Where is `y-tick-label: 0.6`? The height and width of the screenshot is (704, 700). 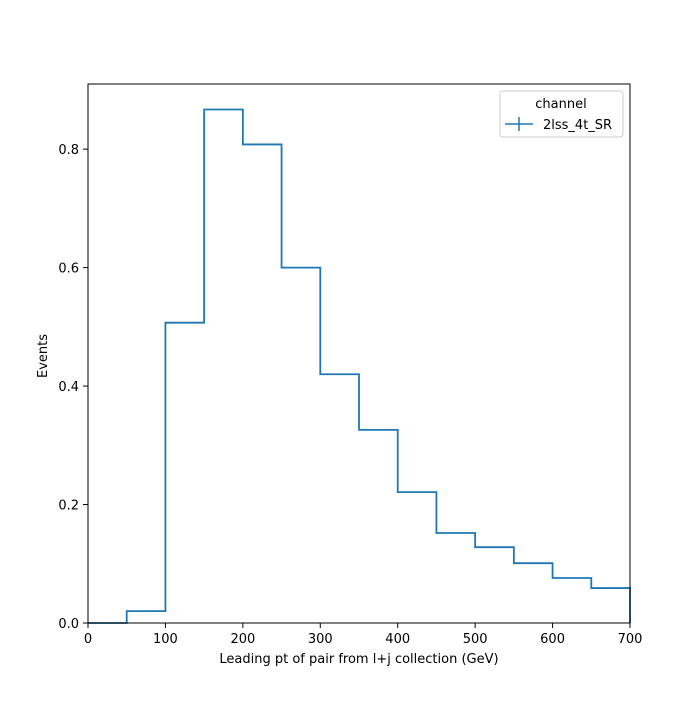 y-tick-label: 0.6 is located at coordinates (68, 269).